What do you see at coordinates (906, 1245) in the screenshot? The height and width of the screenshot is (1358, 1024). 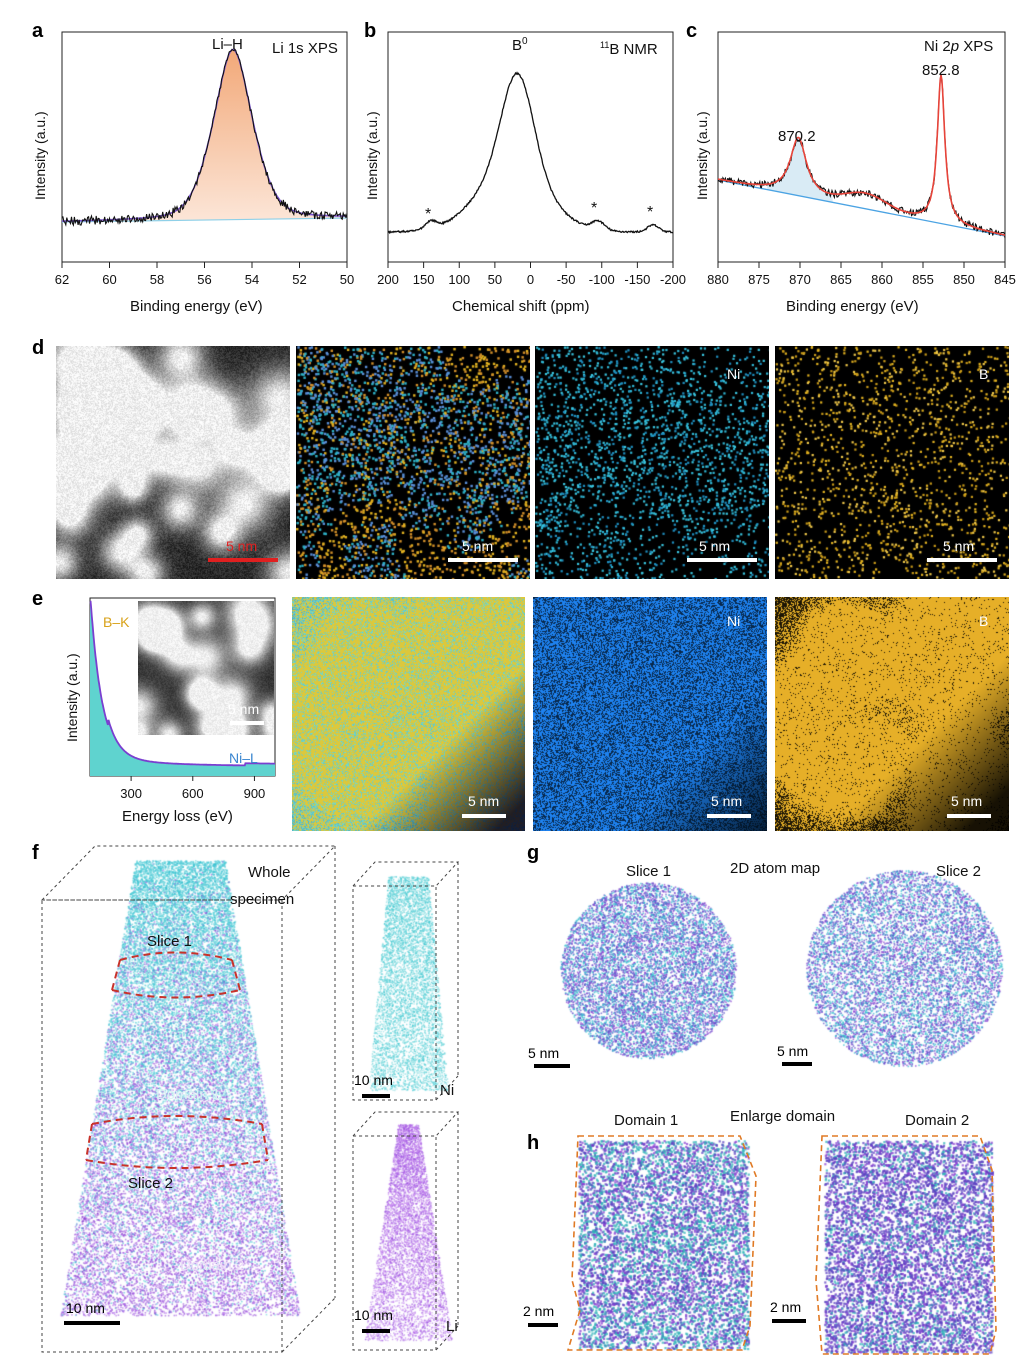 I see `h-domain2-outline` at bounding box center [906, 1245].